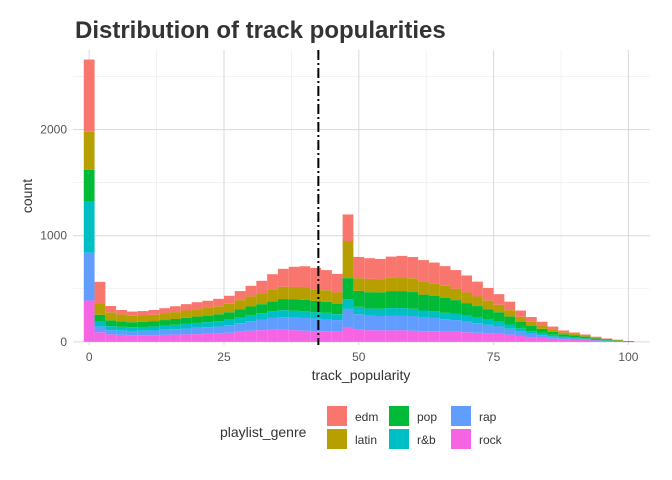 This screenshot has height=480, width=672. What do you see at coordinates (361, 375) in the screenshot?
I see `x-axis-label: track_popularity` at bounding box center [361, 375].